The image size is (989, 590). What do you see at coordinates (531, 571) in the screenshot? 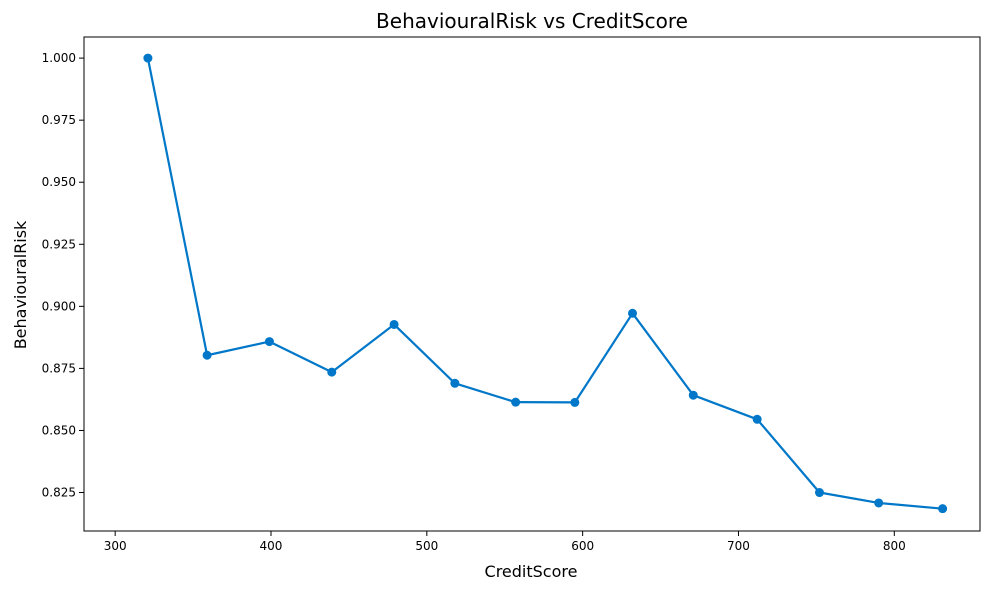
I see `x-axis-title: CreditScore` at bounding box center [531, 571].